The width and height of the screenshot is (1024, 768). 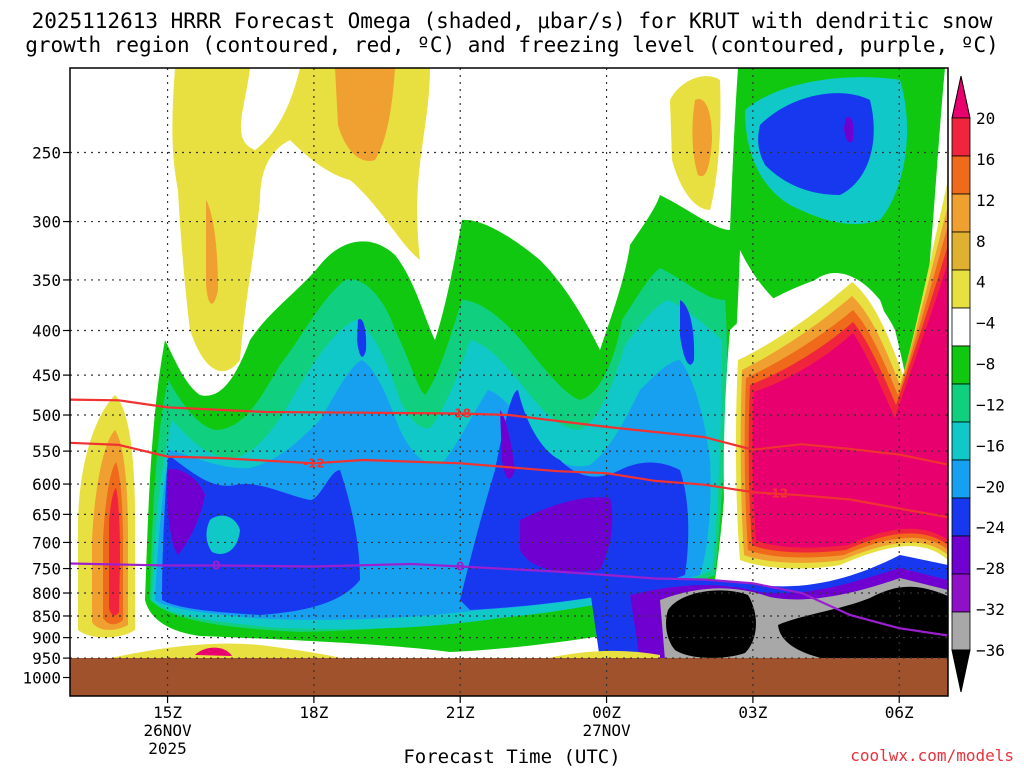 I want to click on y-tick-label: 500, so click(x=46, y=415).